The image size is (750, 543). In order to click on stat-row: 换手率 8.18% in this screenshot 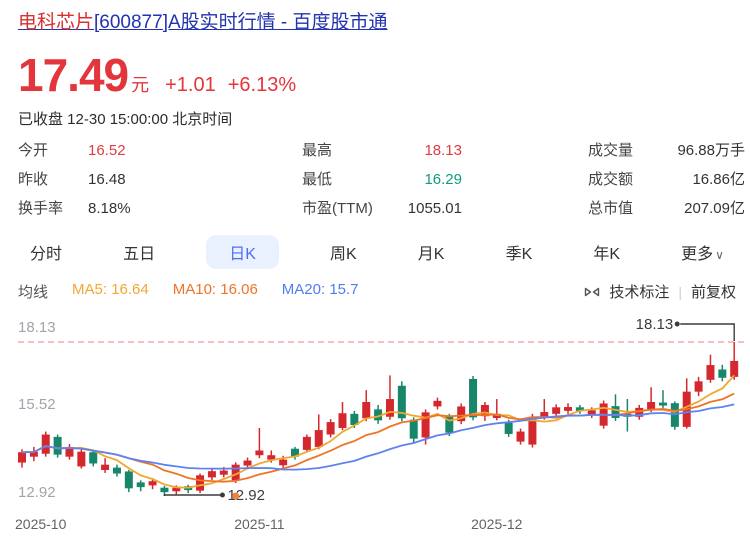, I will do `click(123, 209)`.